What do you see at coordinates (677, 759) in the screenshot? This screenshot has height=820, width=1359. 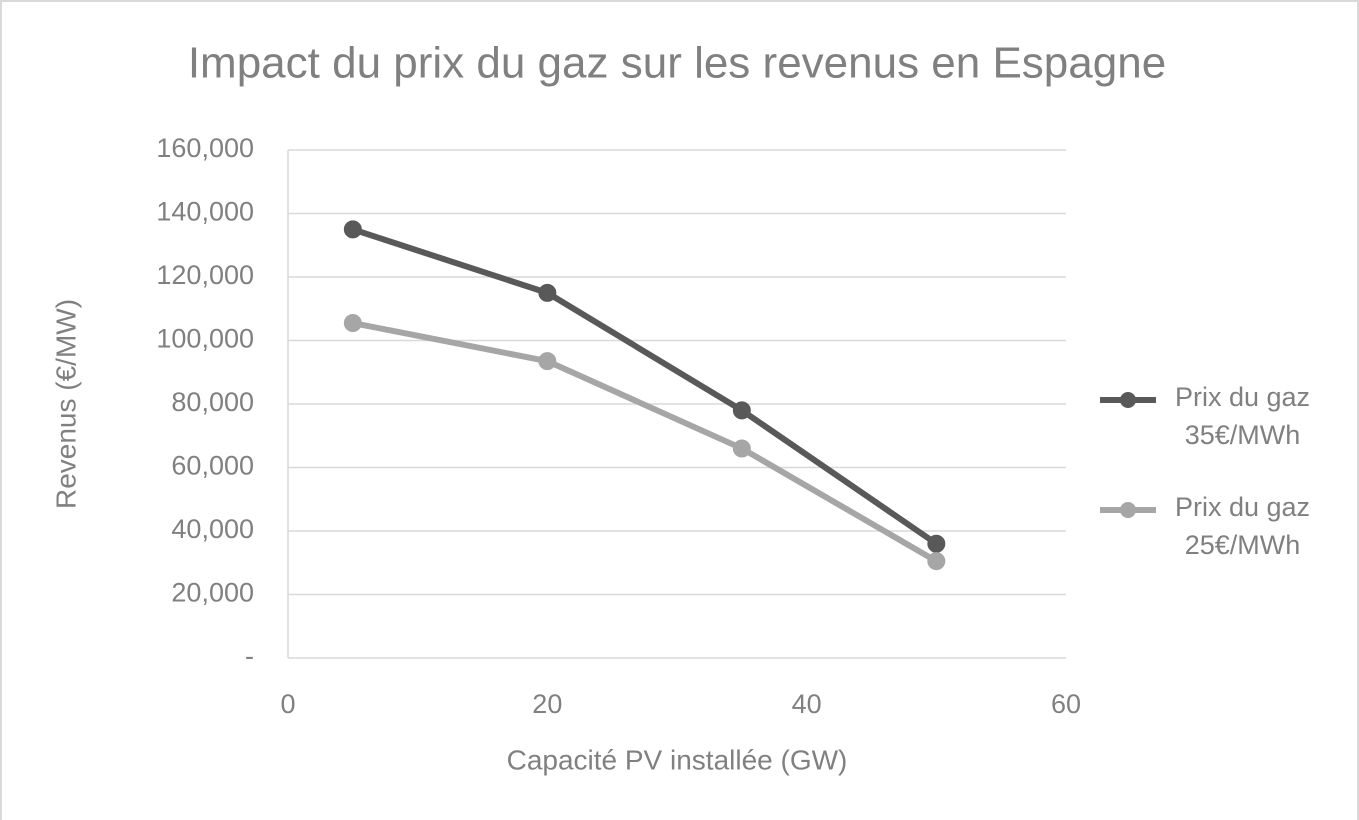 I see `x-axis-title: Capacité PV installée (GW)` at bounding box center [677, 759].